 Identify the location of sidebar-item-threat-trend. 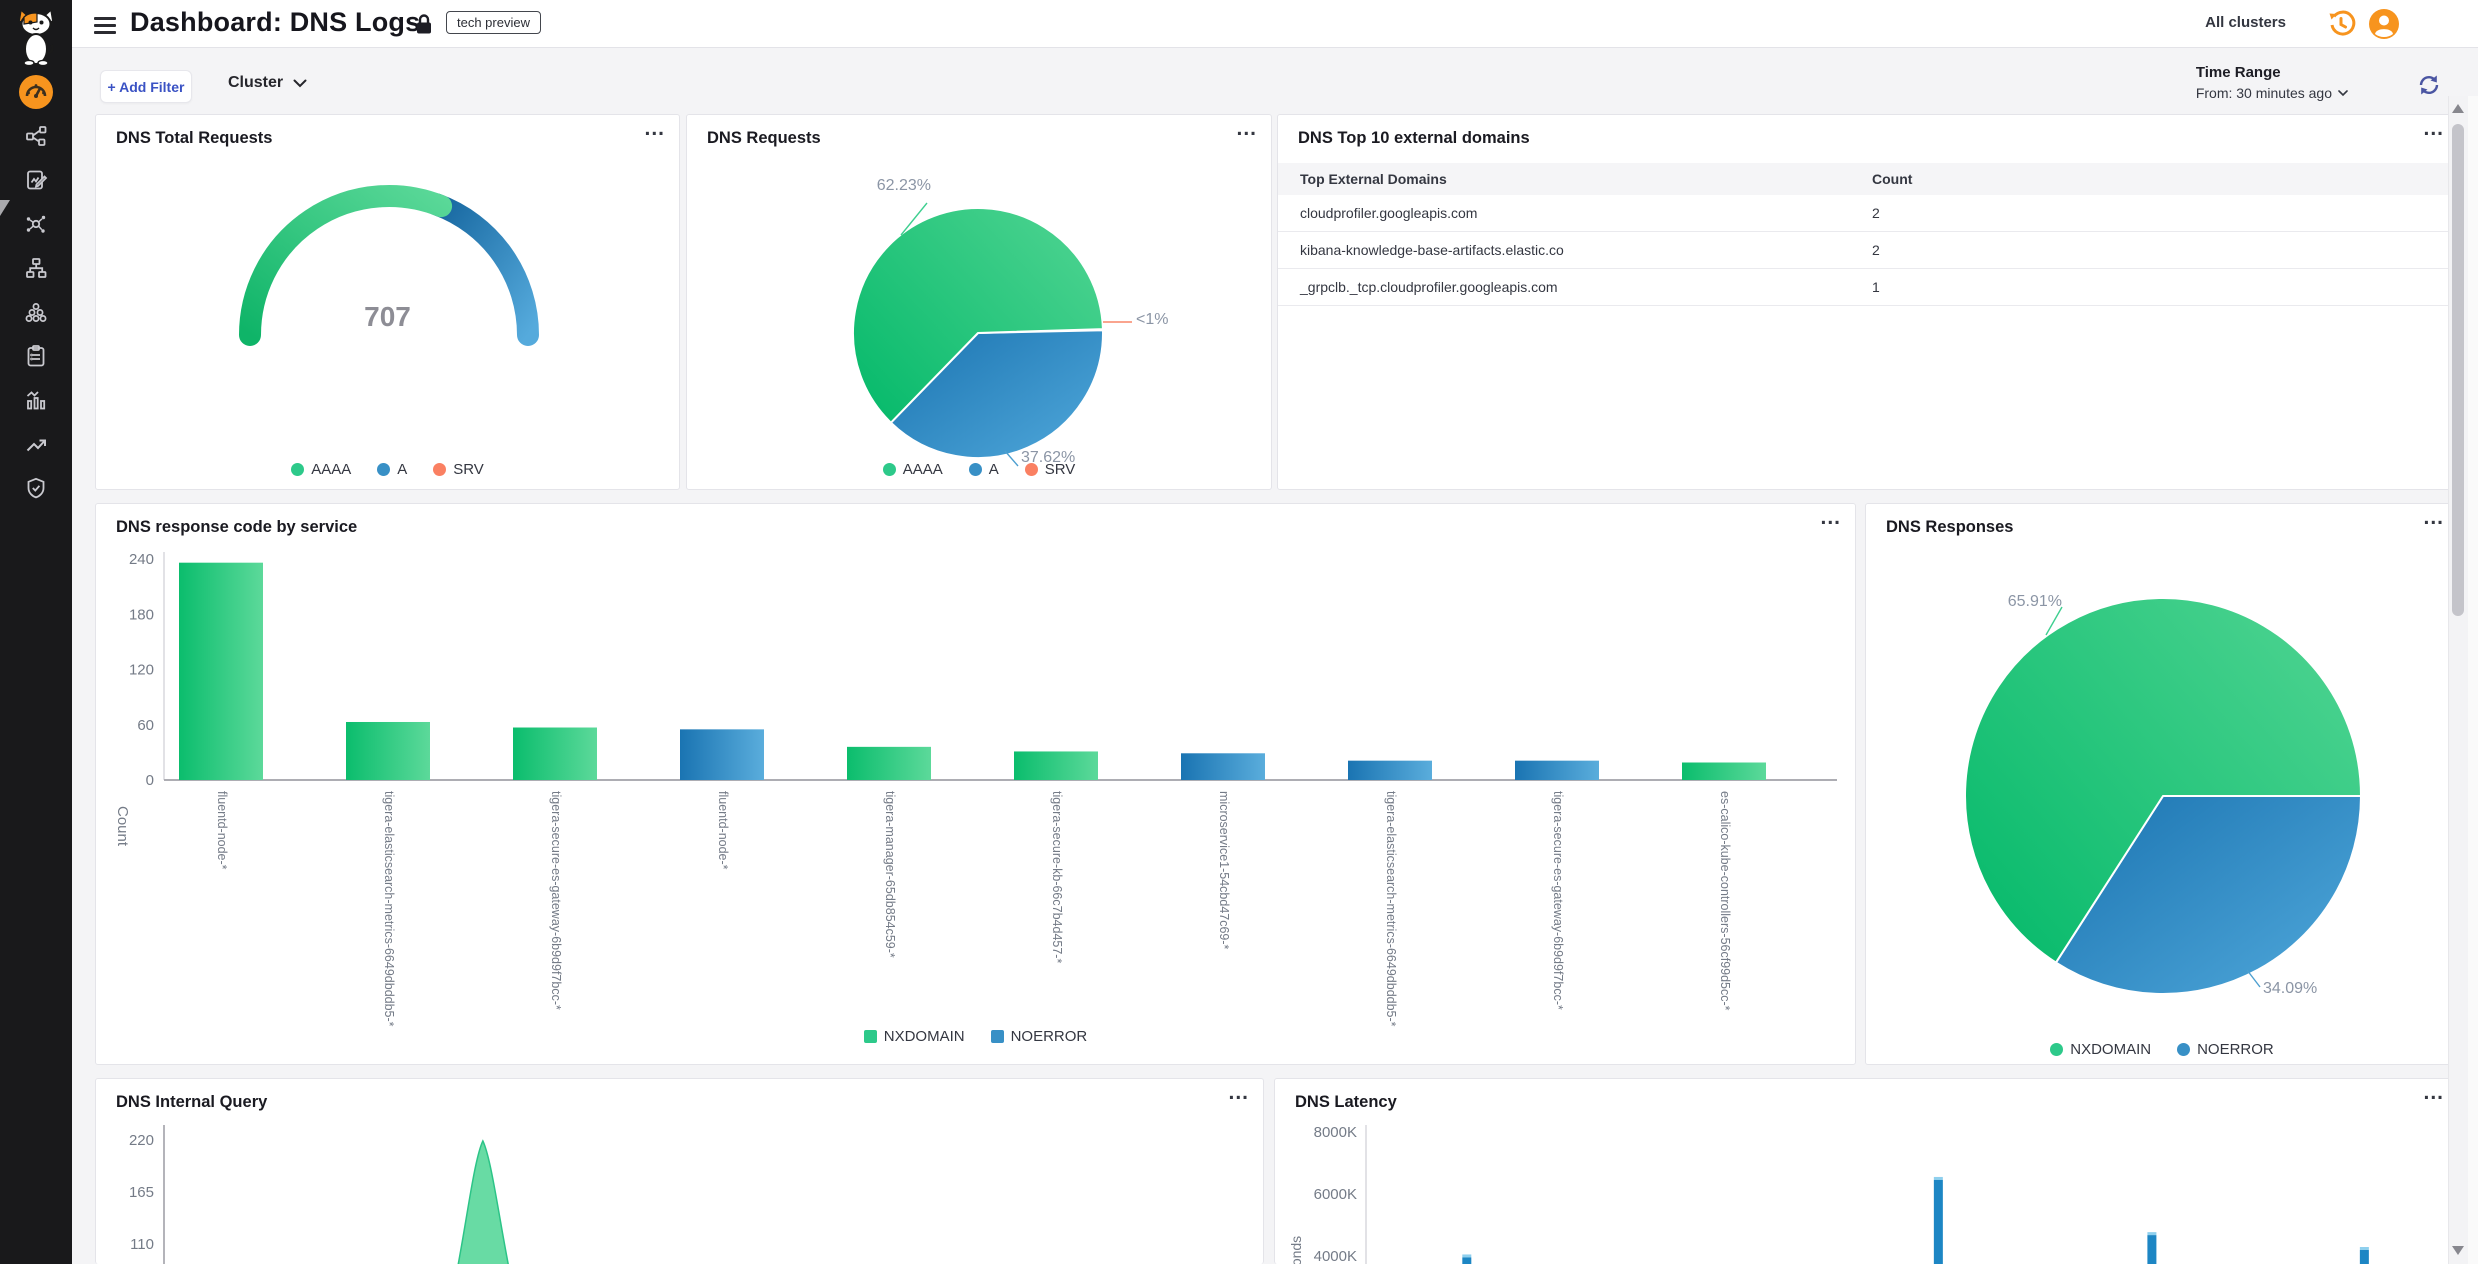
(36, 444).